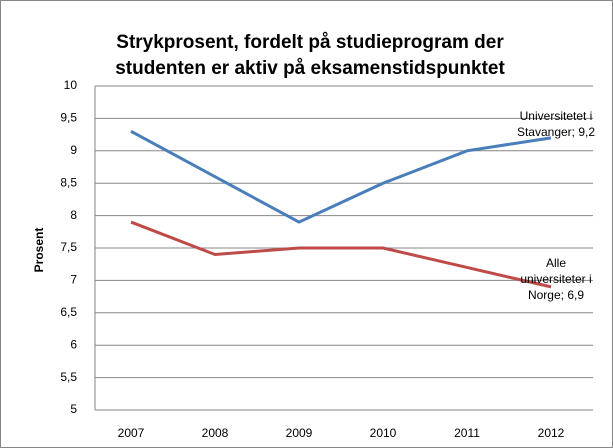  I want to click on y-axis-label: Prosent, so click(39, 250).